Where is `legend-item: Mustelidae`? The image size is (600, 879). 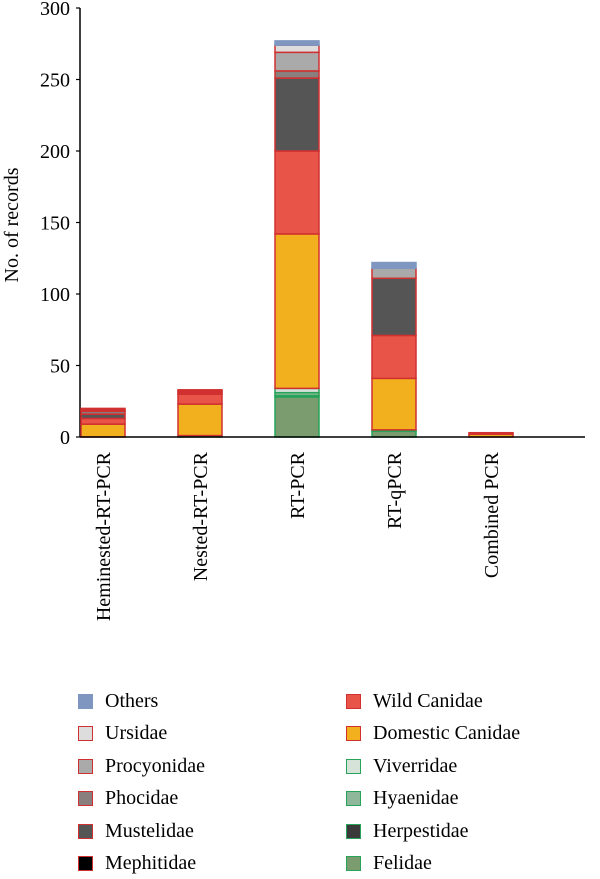
legend-item: Mustelidae is located at coordinates (136, 831).